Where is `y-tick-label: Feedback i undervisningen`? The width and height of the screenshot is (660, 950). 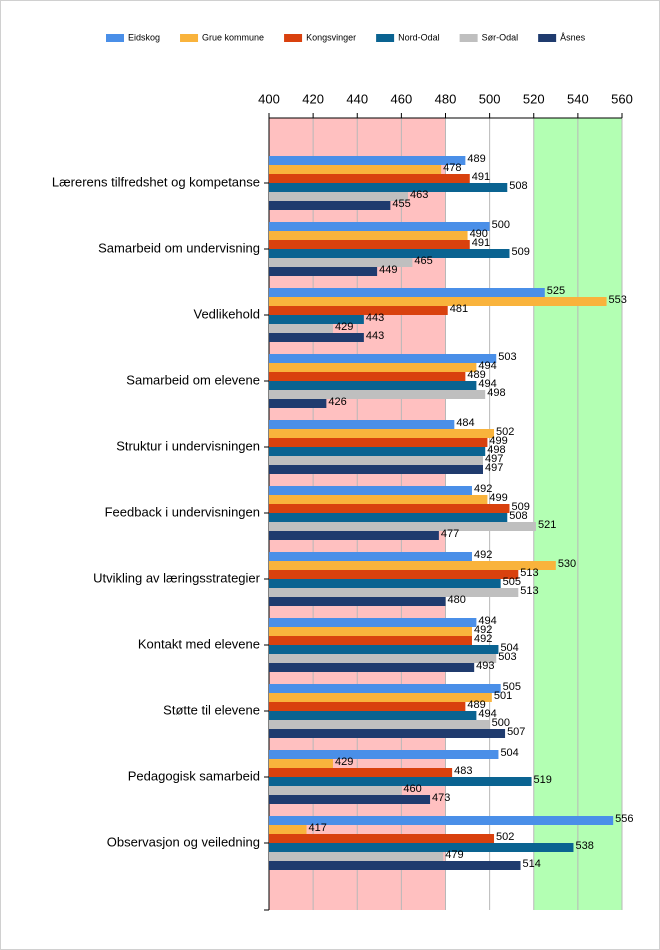
y-tick-label: Feedback i undervisningen is located at coordinates (182, 511).